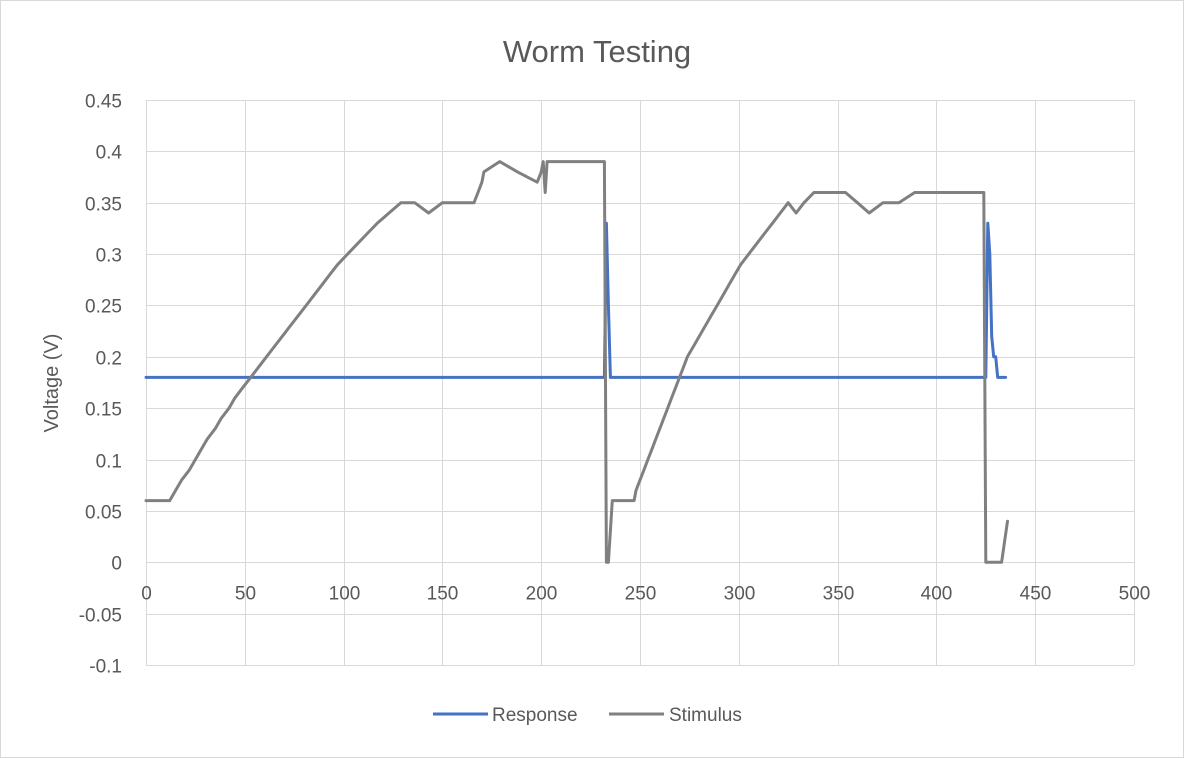 This screenshot has width=1184, height=758. Describe the element at coordinates (1135, 593) in the screenshot. I see `x-tick-label: 500` at that location.